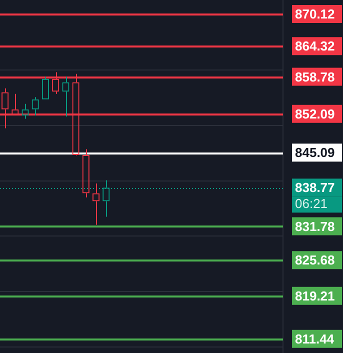 The image size is (343, 353). Describe the element at coordinates (311, 204) in the screenshot. I see `text: 06:21` at that location.